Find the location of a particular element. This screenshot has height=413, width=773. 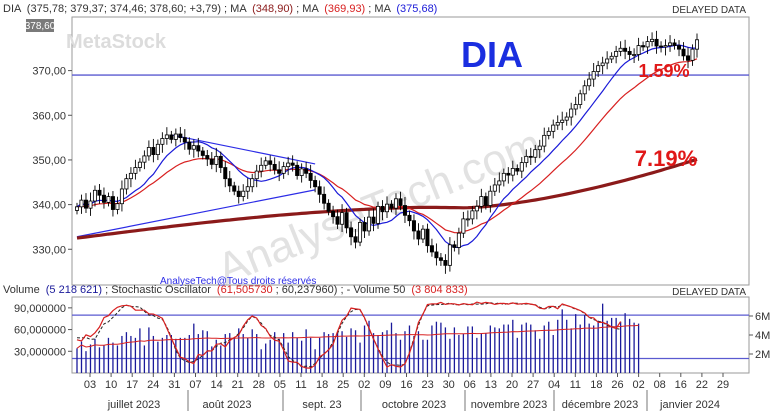

day-tick-label: 03 is located at coordinates (90, 385).